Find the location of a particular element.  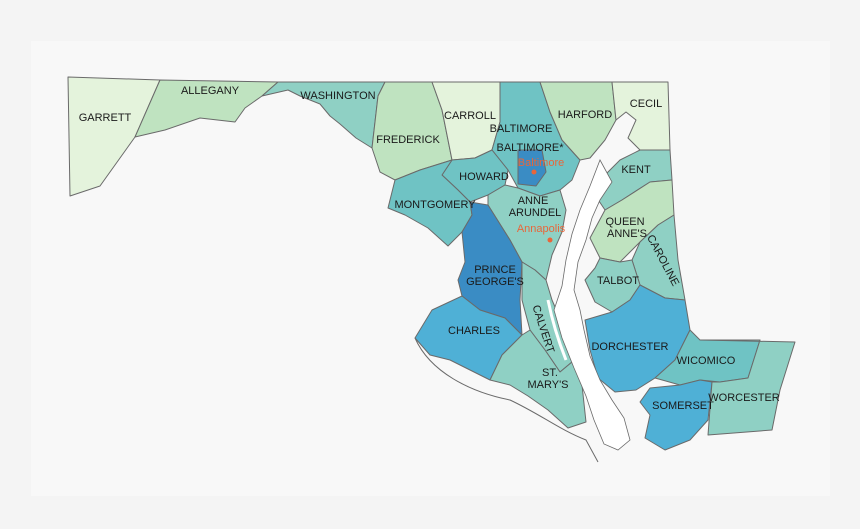

label-queen-annes-line1: QUEEN is located at coordinates (624, 222).